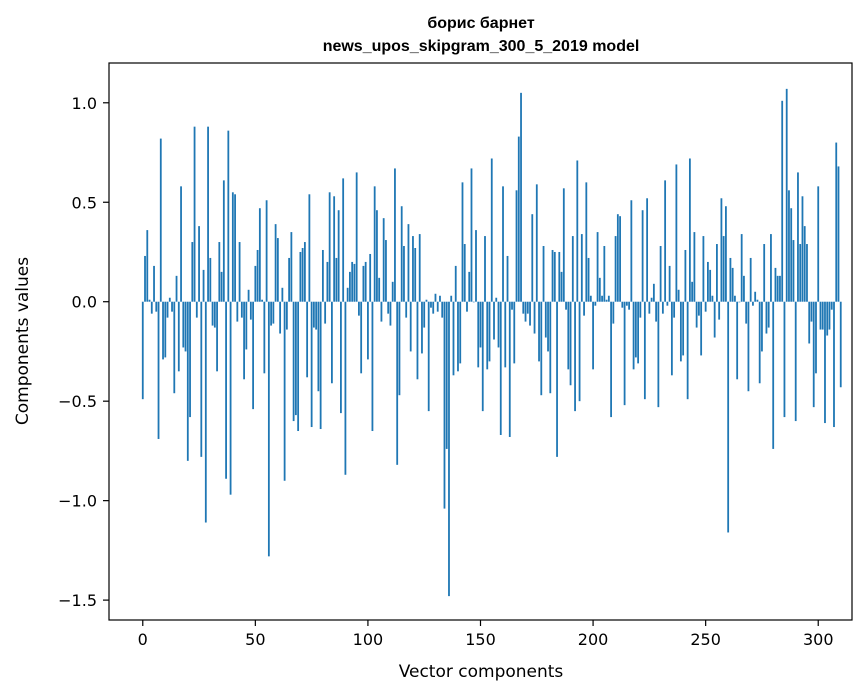  I want to click on x-tick-label: 300, so click(818, 639).